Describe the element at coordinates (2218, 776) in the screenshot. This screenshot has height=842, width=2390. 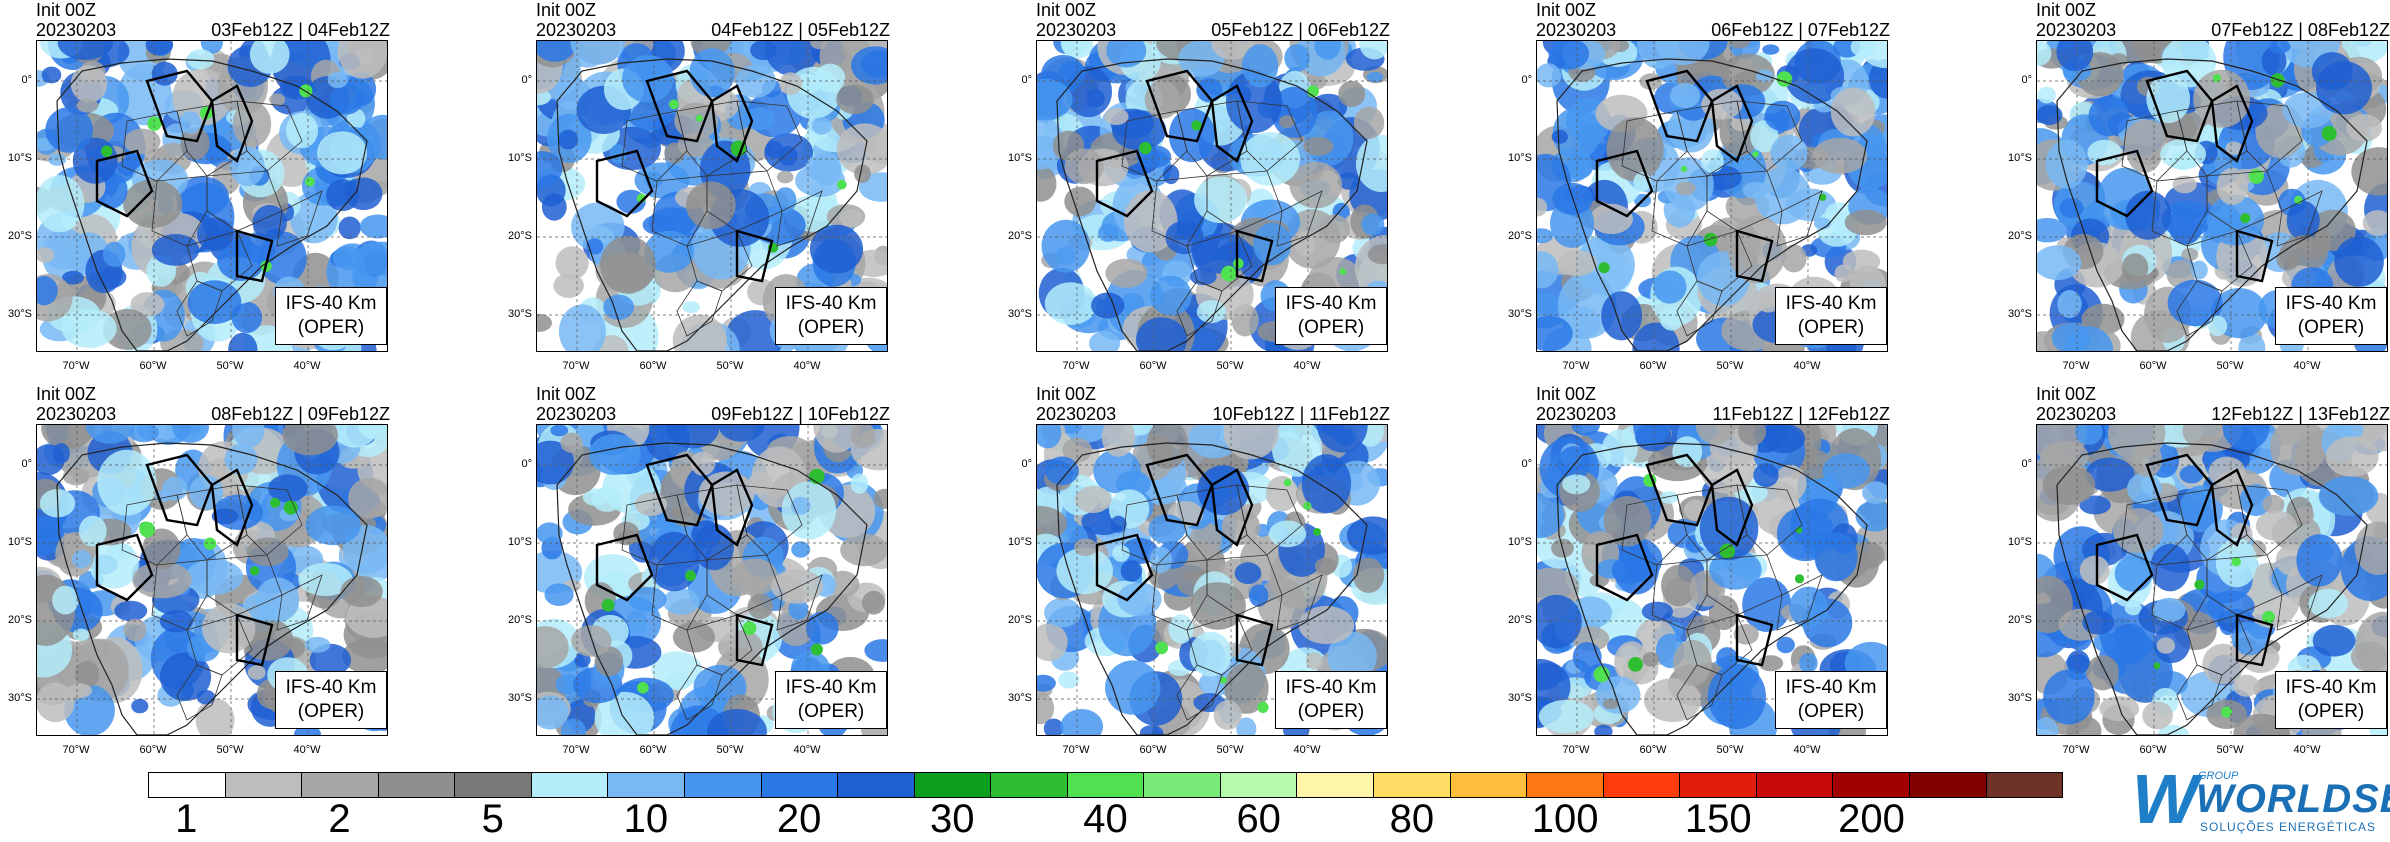
I see `logo-group: GROUP` at that location.